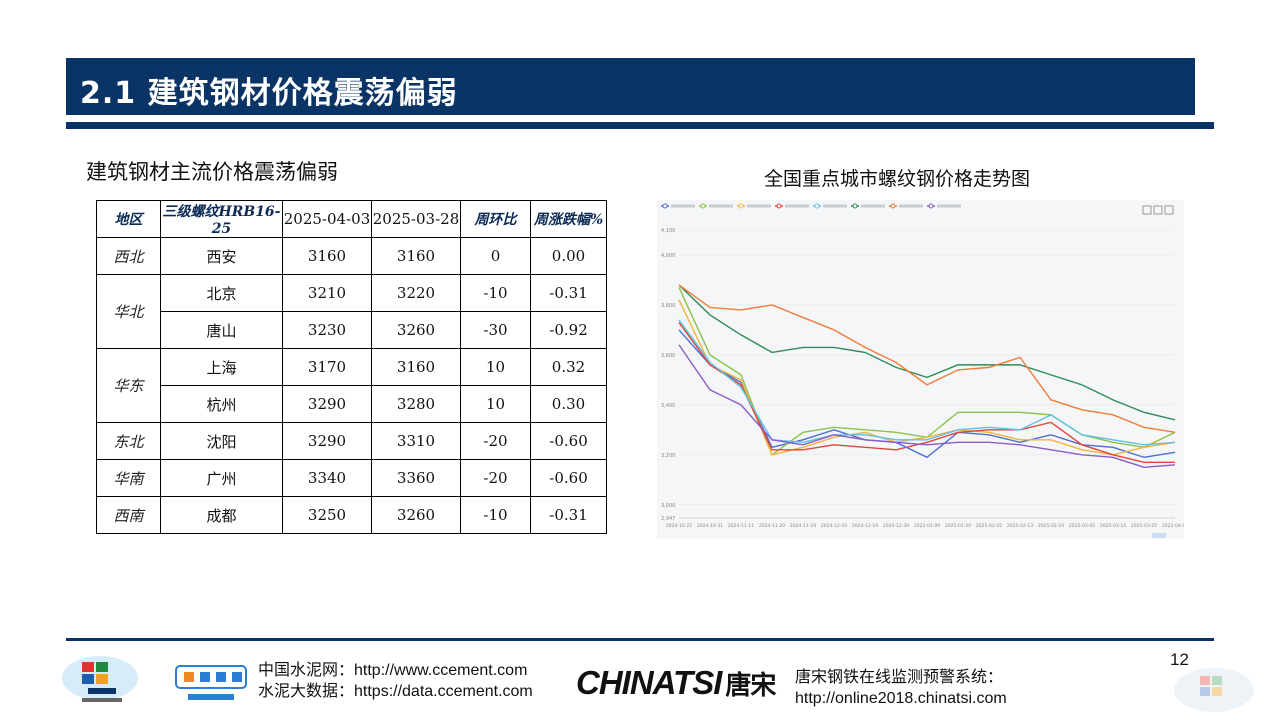 The height and width of the screenshot is (720, 1280). I want to click on x-tick-label: 2024-11-29, so click(803, 526).